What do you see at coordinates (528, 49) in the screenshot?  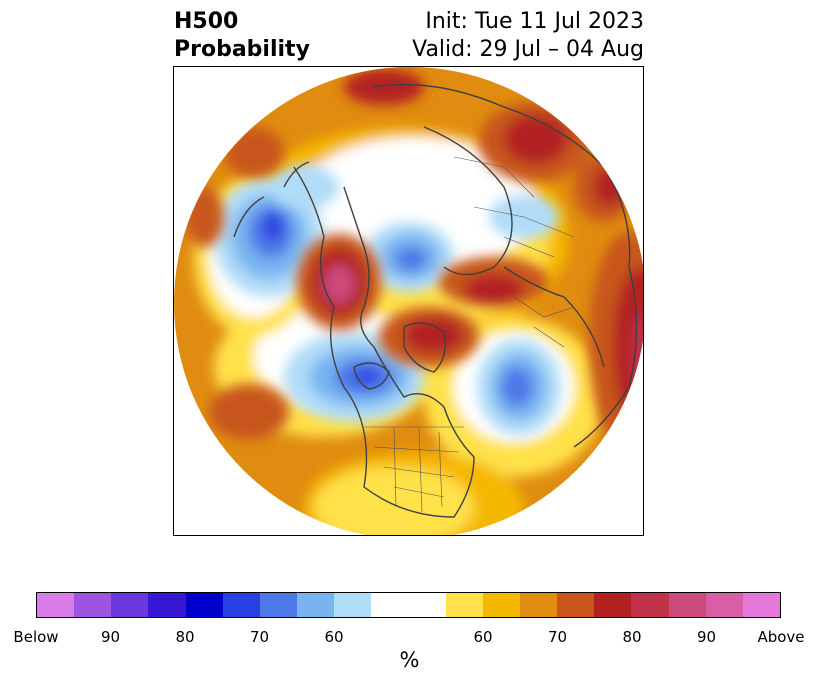 I see `valid-date: Valid: 29 Jul – 04 Aug` at bounding box center [528, 49].